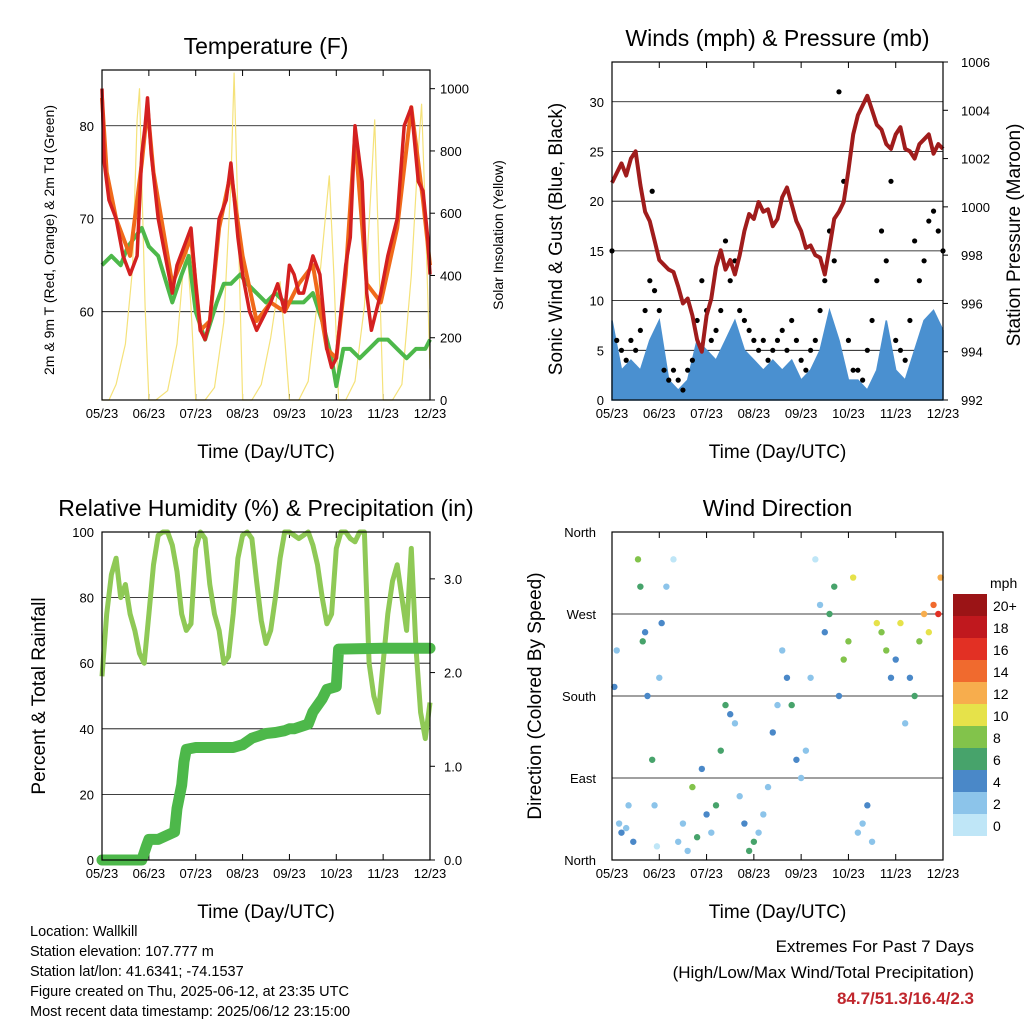 Image resolution: width=1024 pixels, height=1024 pixels. I want to click on x-tick-label: 11/23, so click(896, 413).